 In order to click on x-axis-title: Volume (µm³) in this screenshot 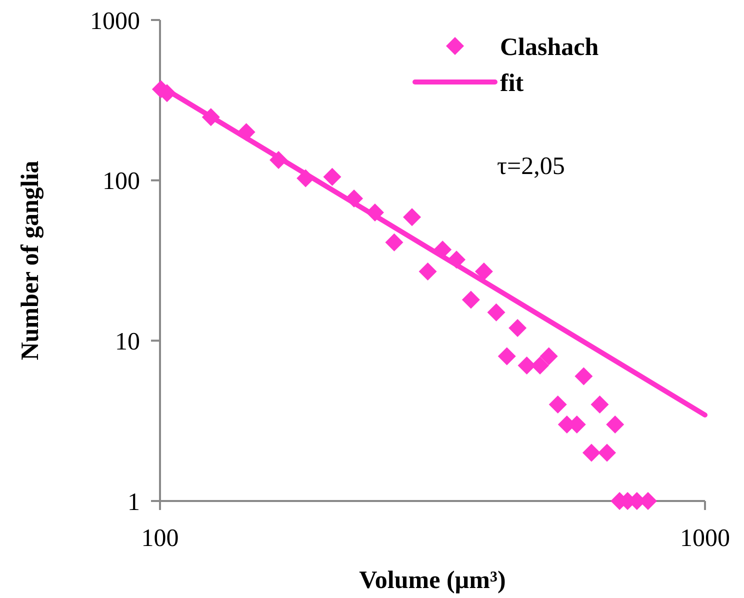, I will do `click(432, 580)`.